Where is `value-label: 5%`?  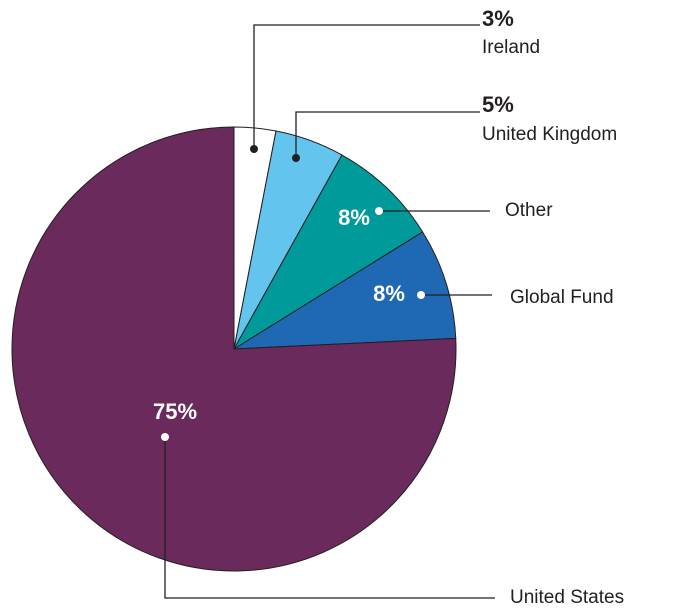
value-label: 5% is located at coordinates (498, 104).